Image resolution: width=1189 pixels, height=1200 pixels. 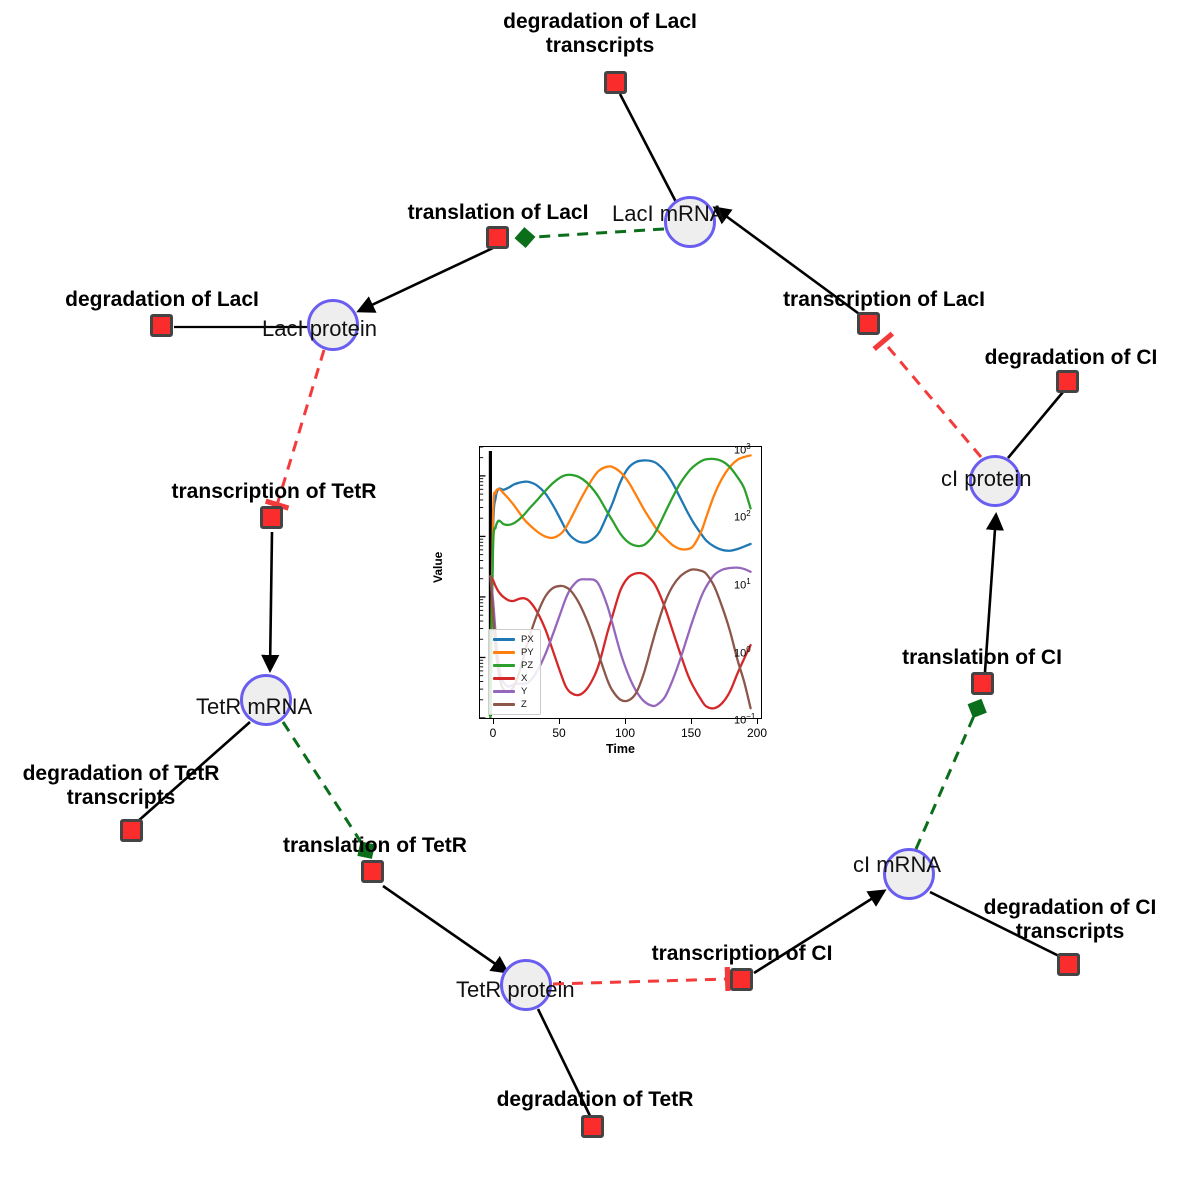 I want to click on edge-translation-ci-to-ci-protein, so click(x=994, y=592).